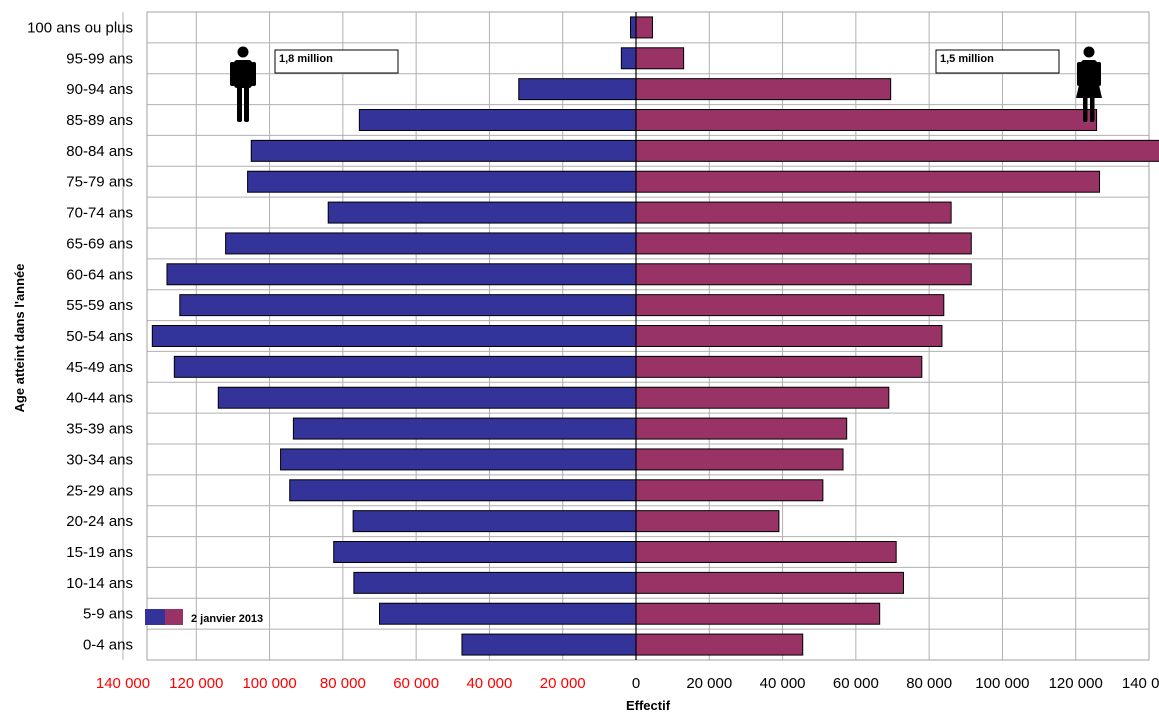 This screenshot has height=716, width=1159. I want to click on category-label: 20-24 ans, so click(99, 521).